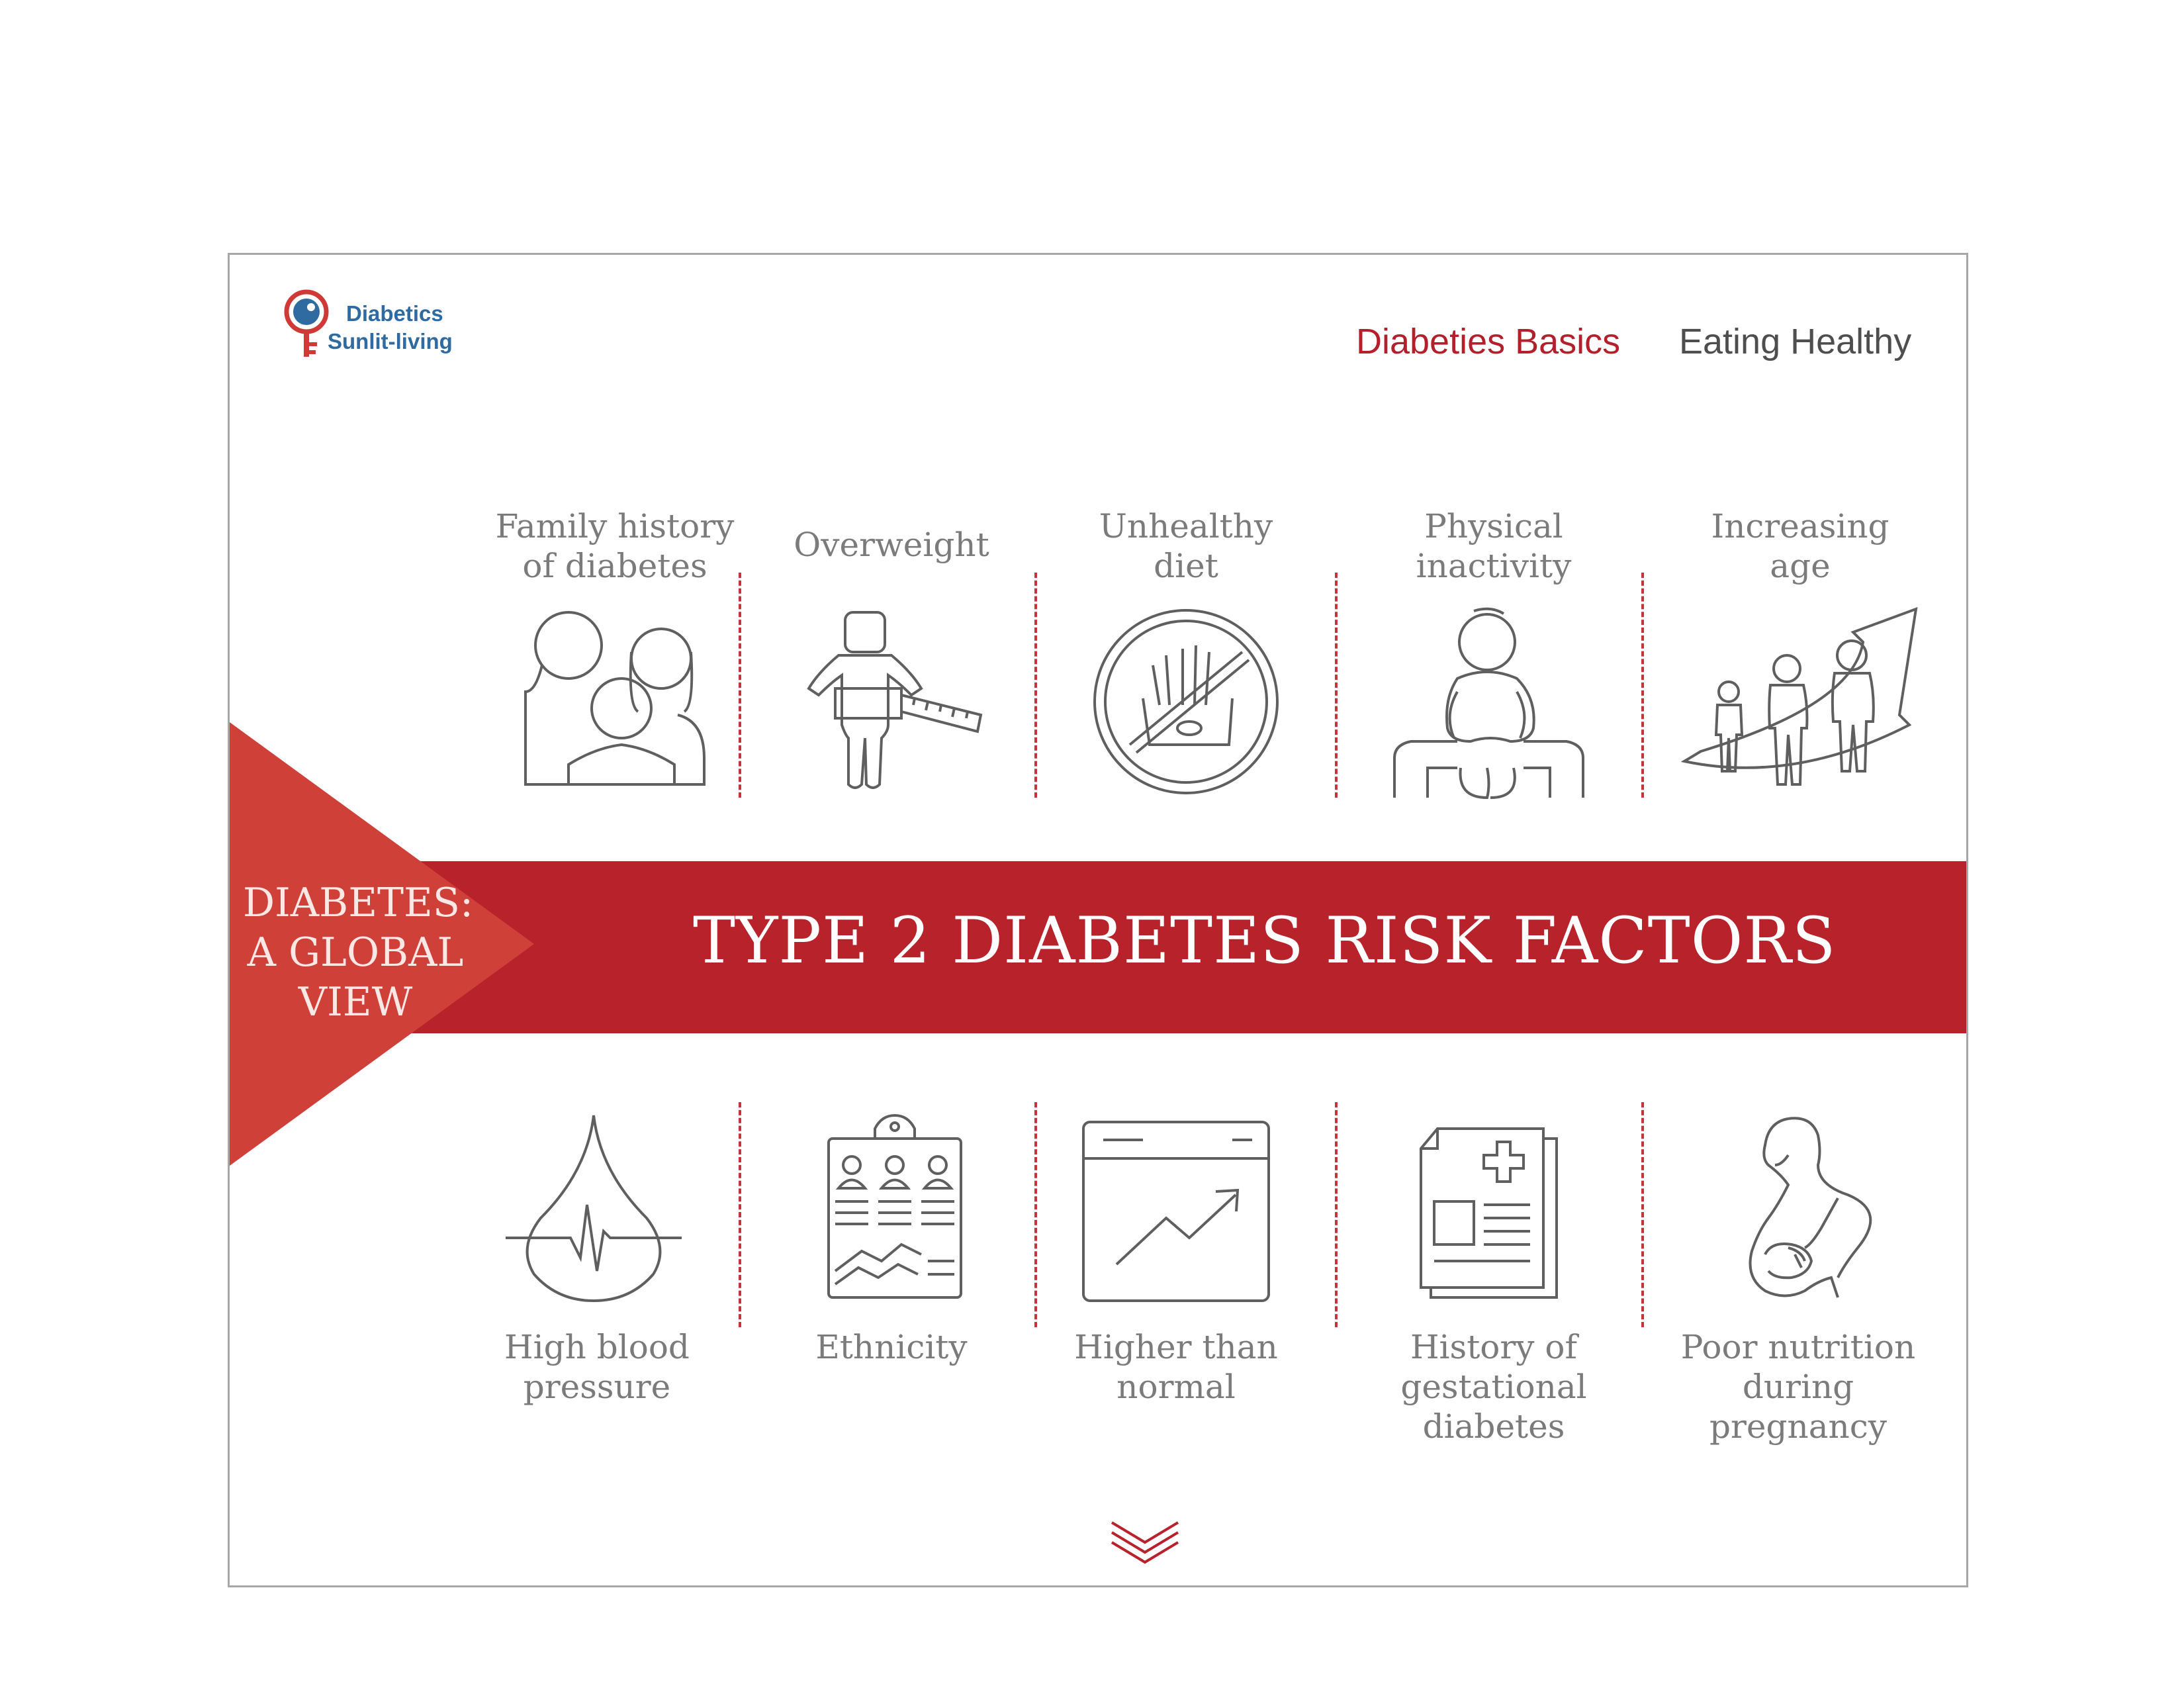  I want to click on section-tag-line3: VIEW, so click(355, 1002).